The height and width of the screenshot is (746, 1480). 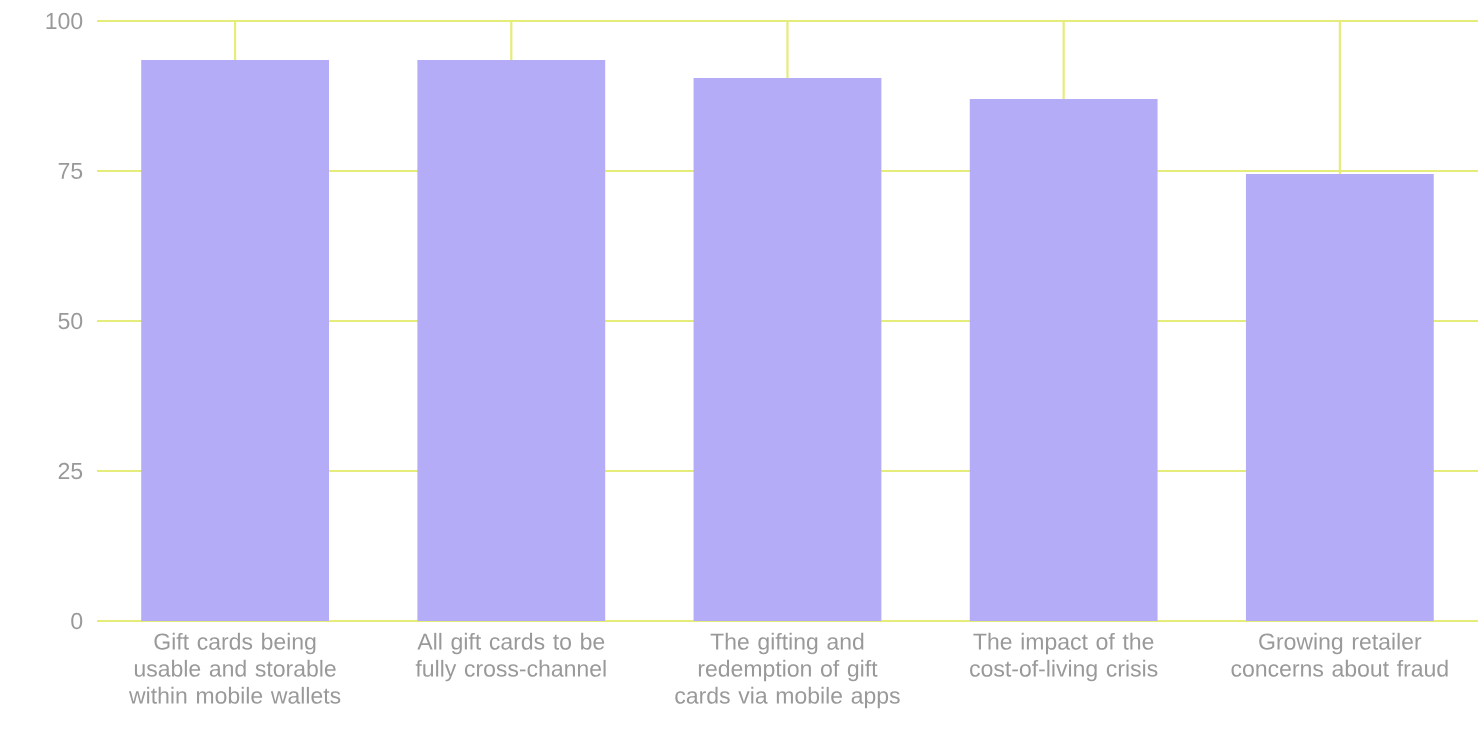 I want to click on y-tick-label: 100, so click(x=64, y=21).